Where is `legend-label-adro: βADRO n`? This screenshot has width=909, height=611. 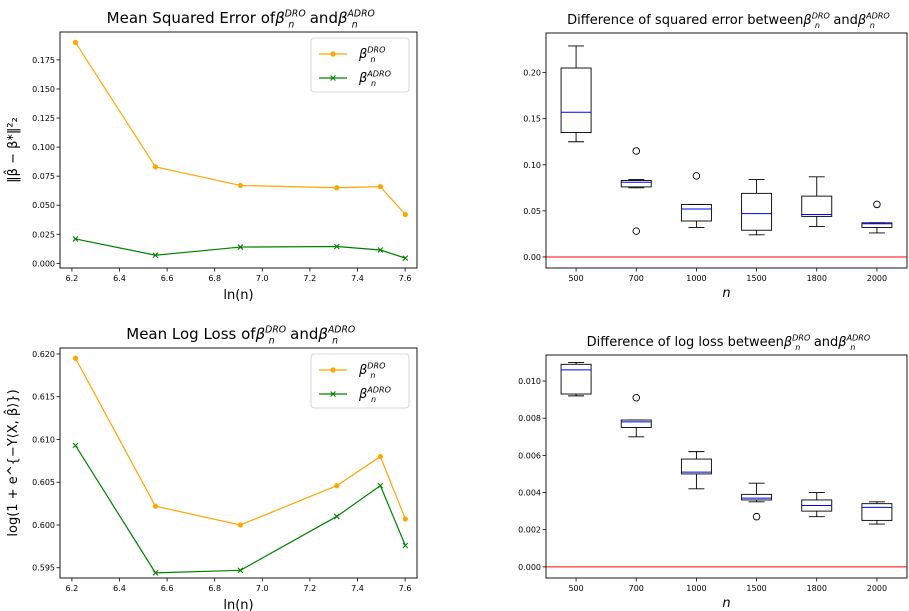
legend-label-adro: βADRO n is located at coordinates (375, 79).